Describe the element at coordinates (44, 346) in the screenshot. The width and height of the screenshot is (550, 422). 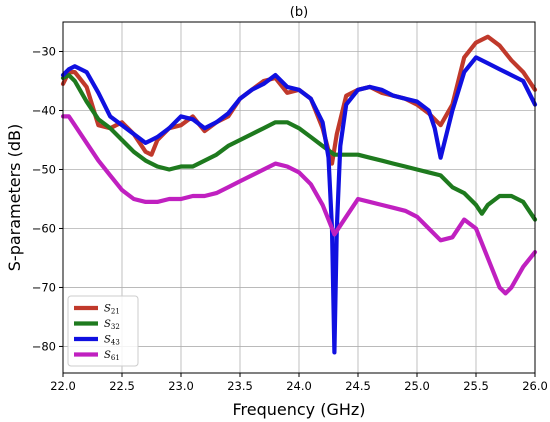
I see `y-tick-label: −80` at that location.